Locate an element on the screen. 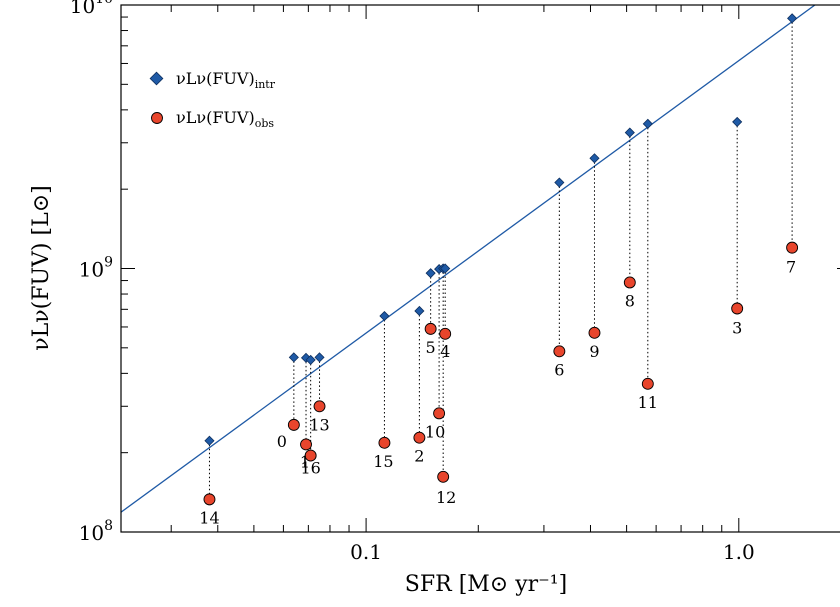 The image size is (840, 607). y-tick-label: 1010 is located at coordinates (91, 9).